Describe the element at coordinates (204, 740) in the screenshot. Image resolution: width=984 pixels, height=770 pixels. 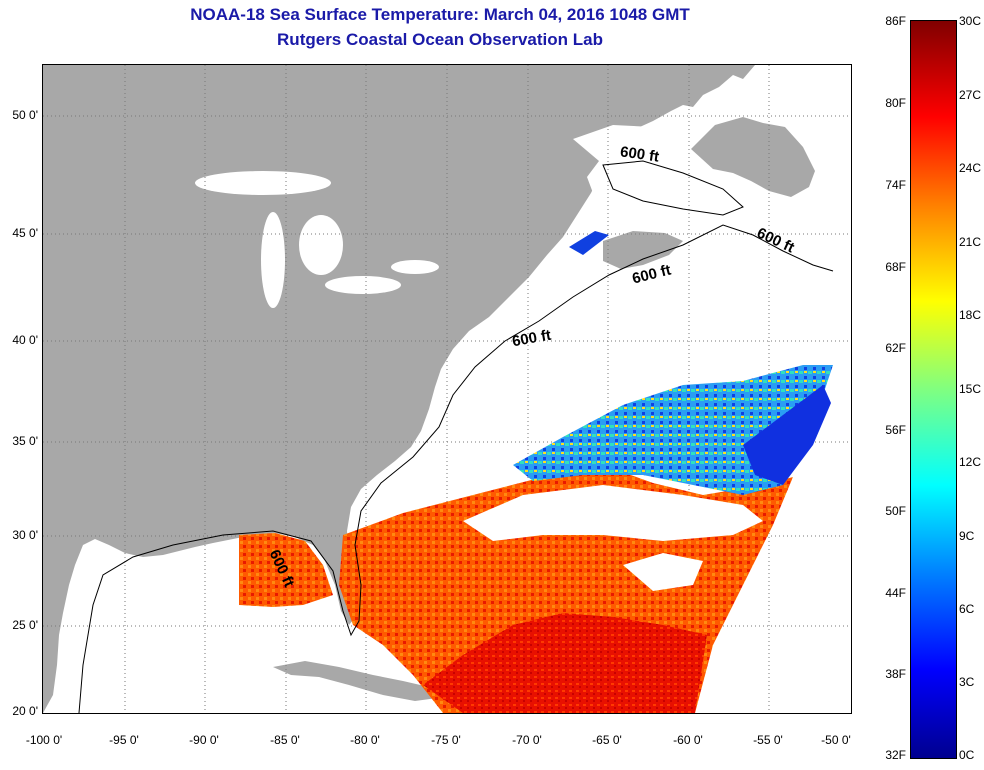
I see `lon-tick-label: -90 0'` at that location.